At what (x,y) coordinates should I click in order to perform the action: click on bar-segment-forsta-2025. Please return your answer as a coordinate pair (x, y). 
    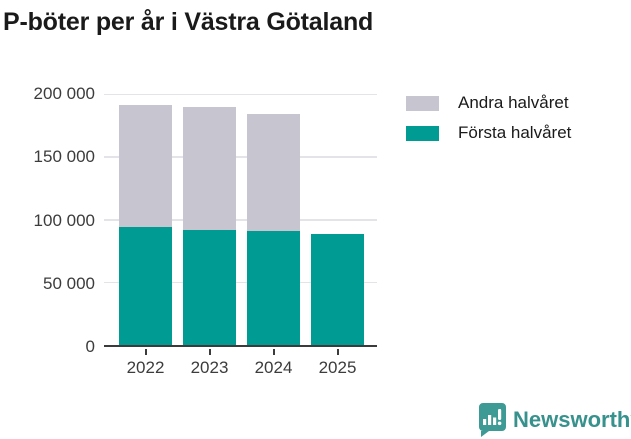
    Looking at the image, I should click on (337, 289).